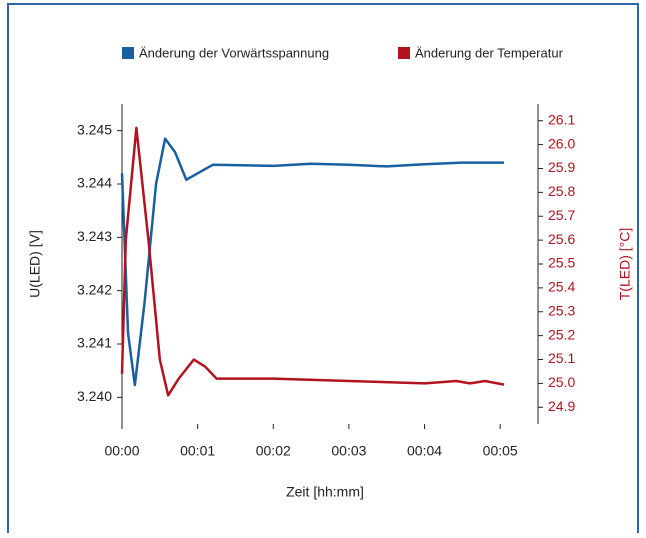  Describe the element at coordinates (561, 310) in the screenshot. I see `y2-tick-label: 25.3` at that location.